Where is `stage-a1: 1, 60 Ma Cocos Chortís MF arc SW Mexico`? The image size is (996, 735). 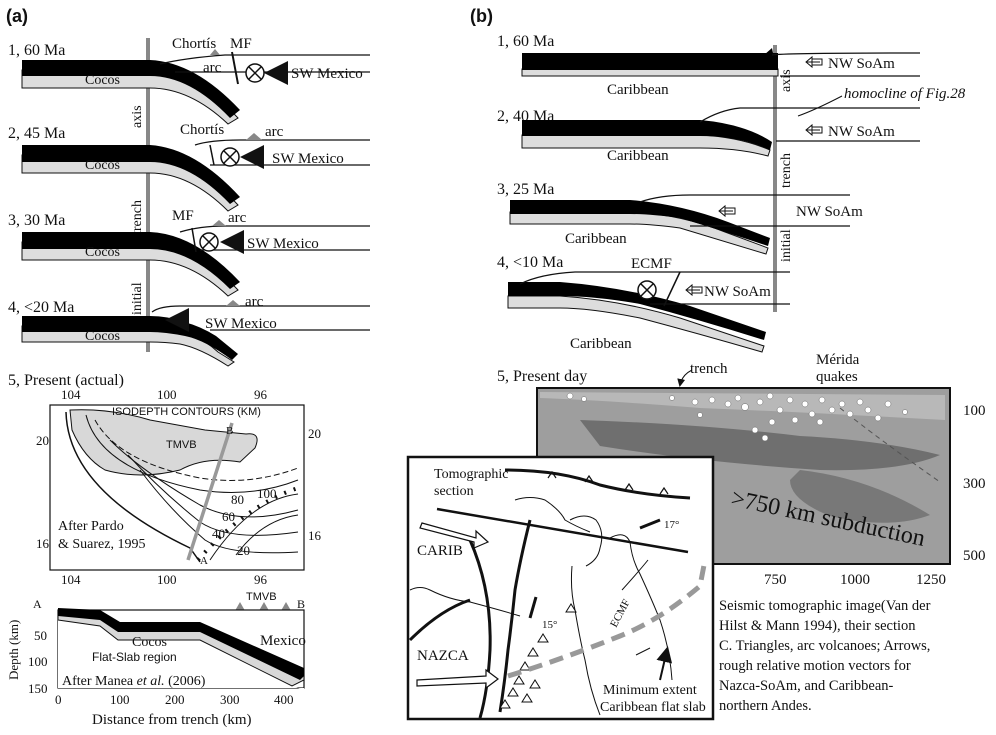
stage-a1: 1, 60 Ma Cocos Chortís MF arc SW Mexico is located at coordinates (189, 80).